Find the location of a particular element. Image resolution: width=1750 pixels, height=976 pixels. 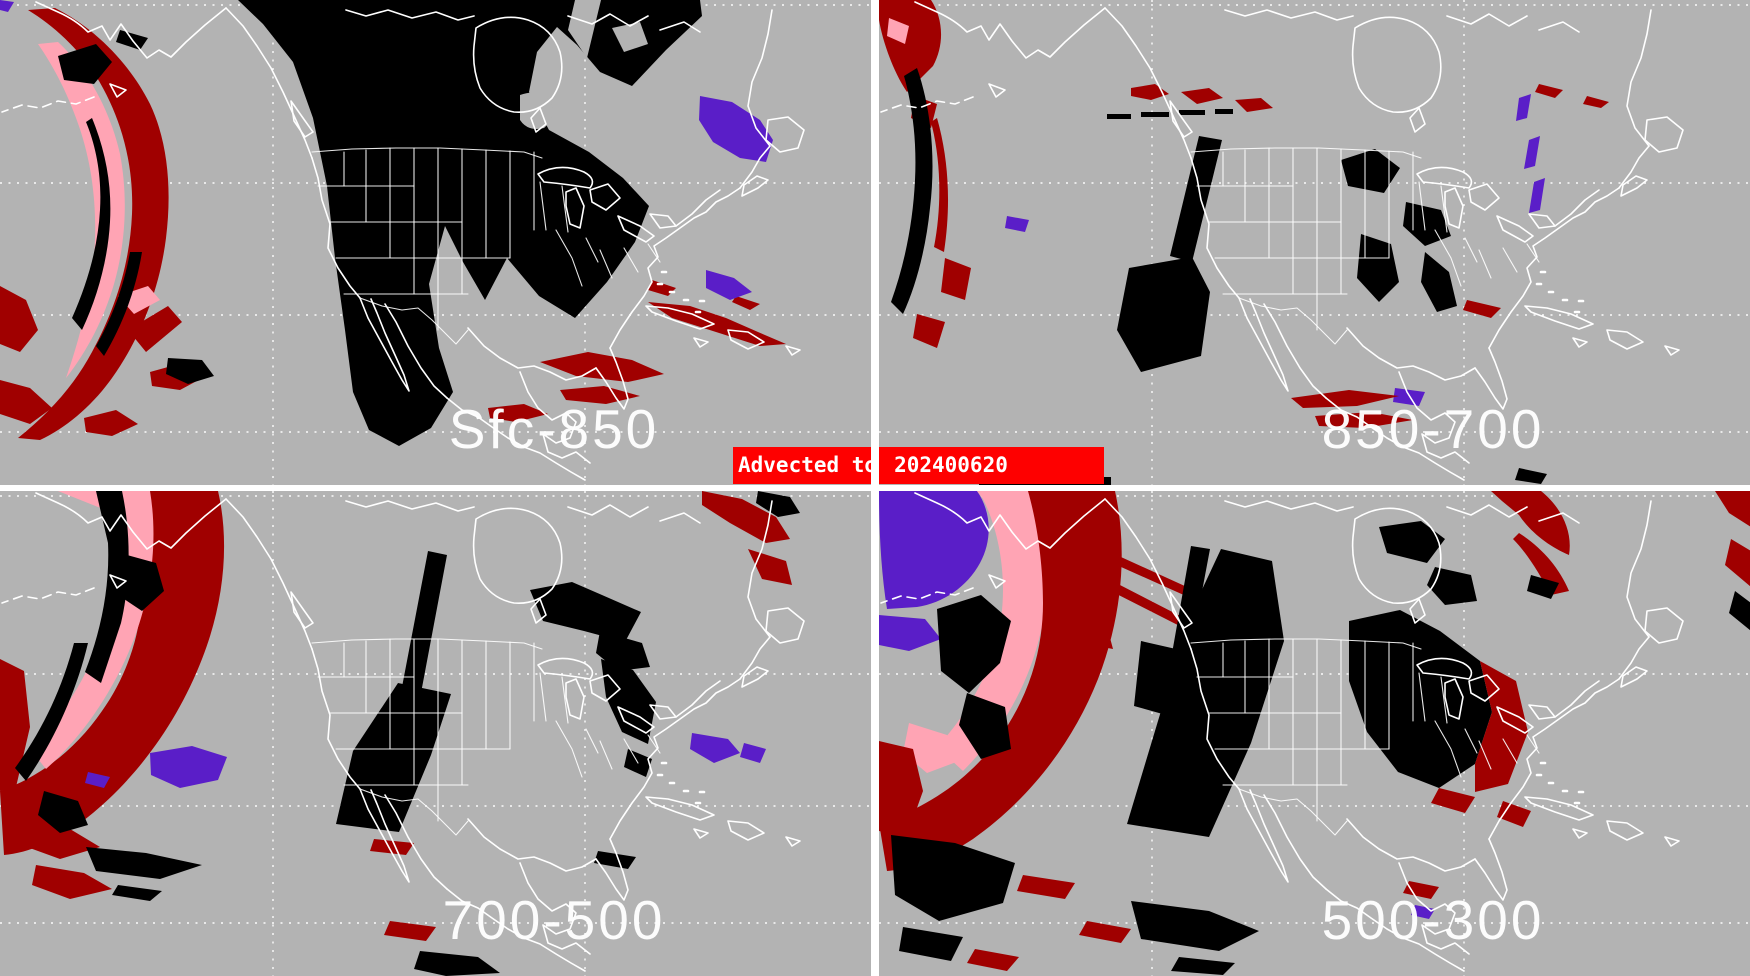

panel-label-850-700: 850-700 is located at coordinates (1433, 429).